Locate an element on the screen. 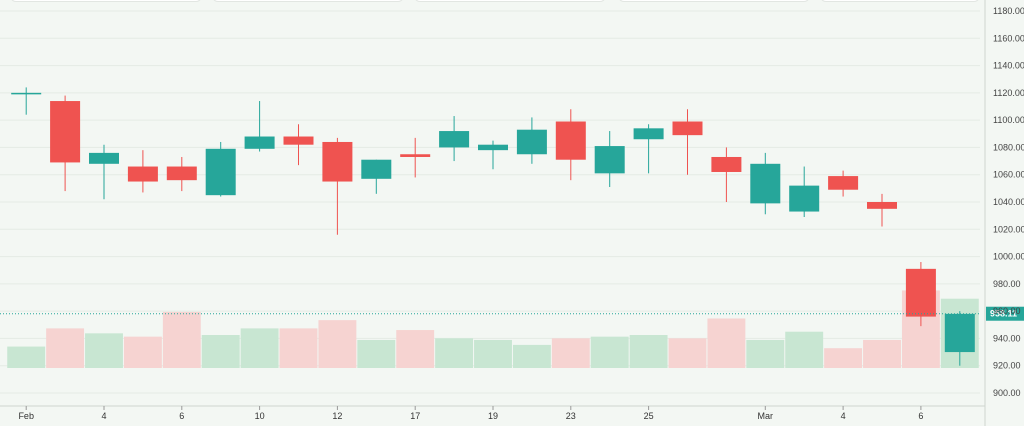  x-tick-label: Feb is located at coordinates (26, 416).